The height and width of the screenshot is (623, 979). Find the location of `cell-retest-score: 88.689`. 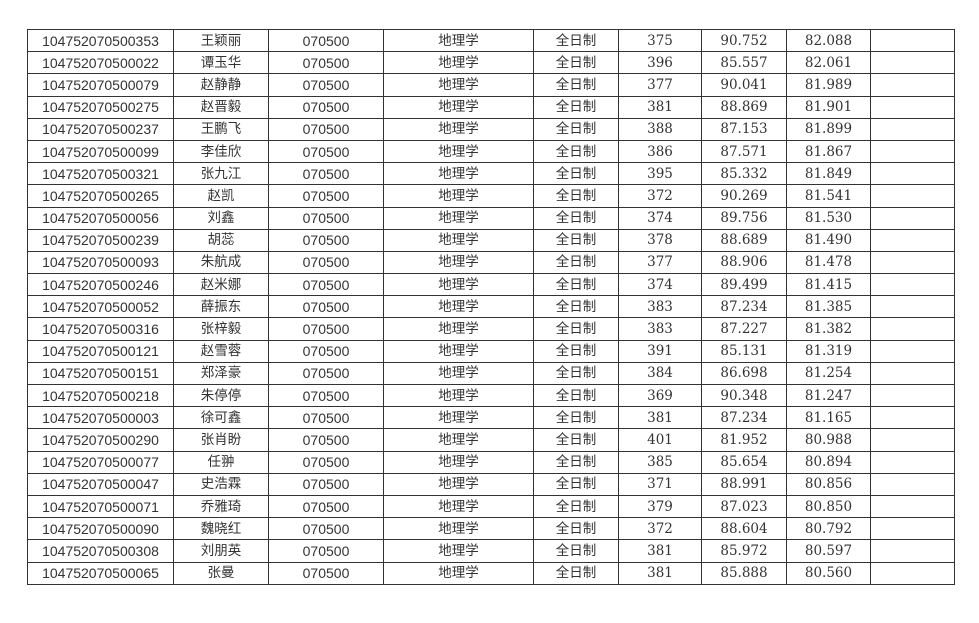

cell-retest-score: 88.689 is located at coordinates (744, 240).